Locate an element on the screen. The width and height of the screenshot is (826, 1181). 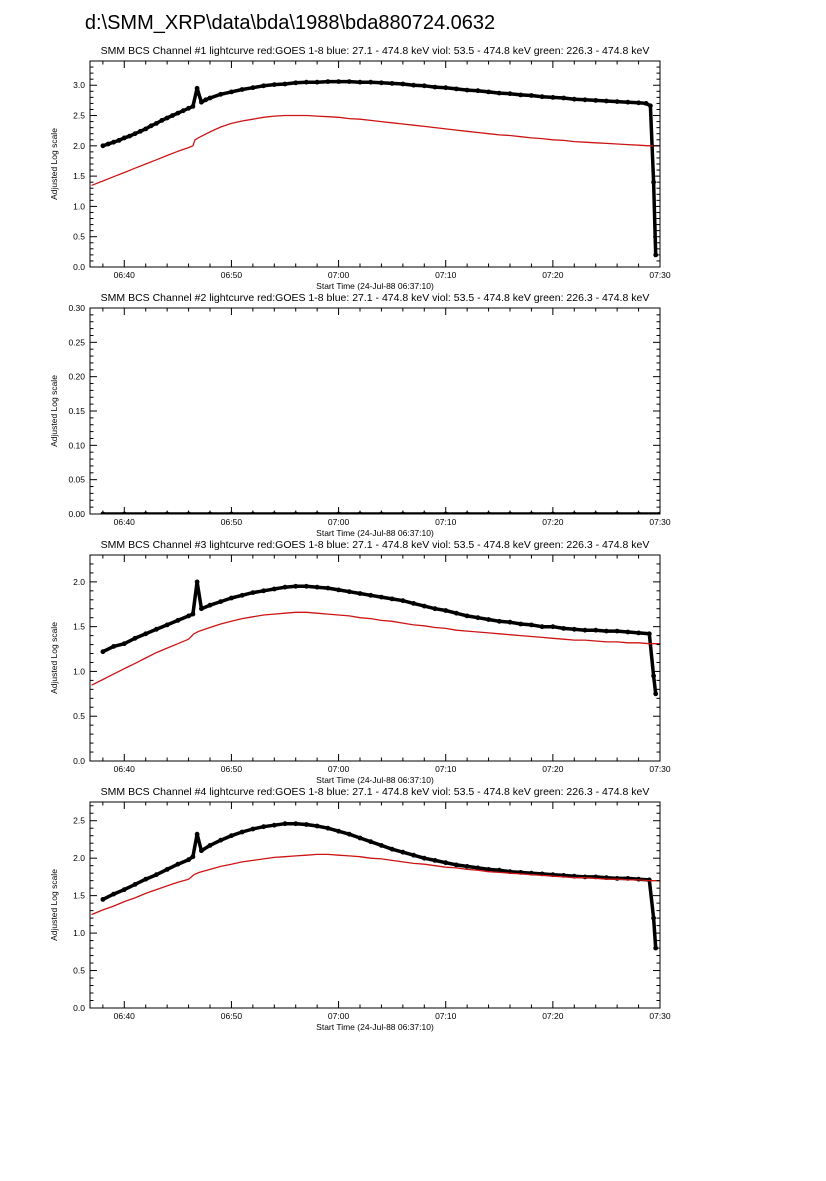
y-tick-label: 0.05 is located at coordinates (76, 480).